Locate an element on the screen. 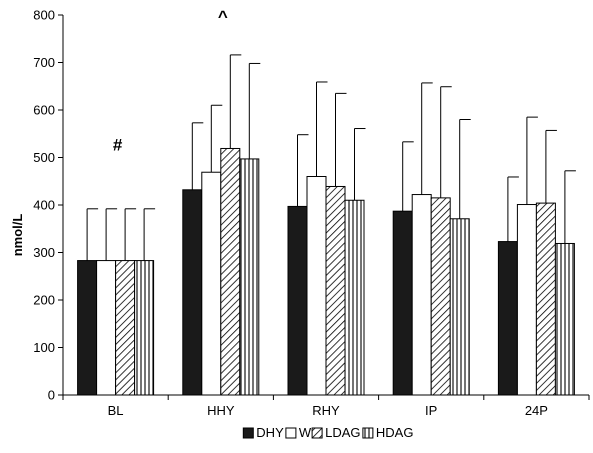 The image size is (593, 453). x-tick-label: BL is located at coordinates (116, 410).